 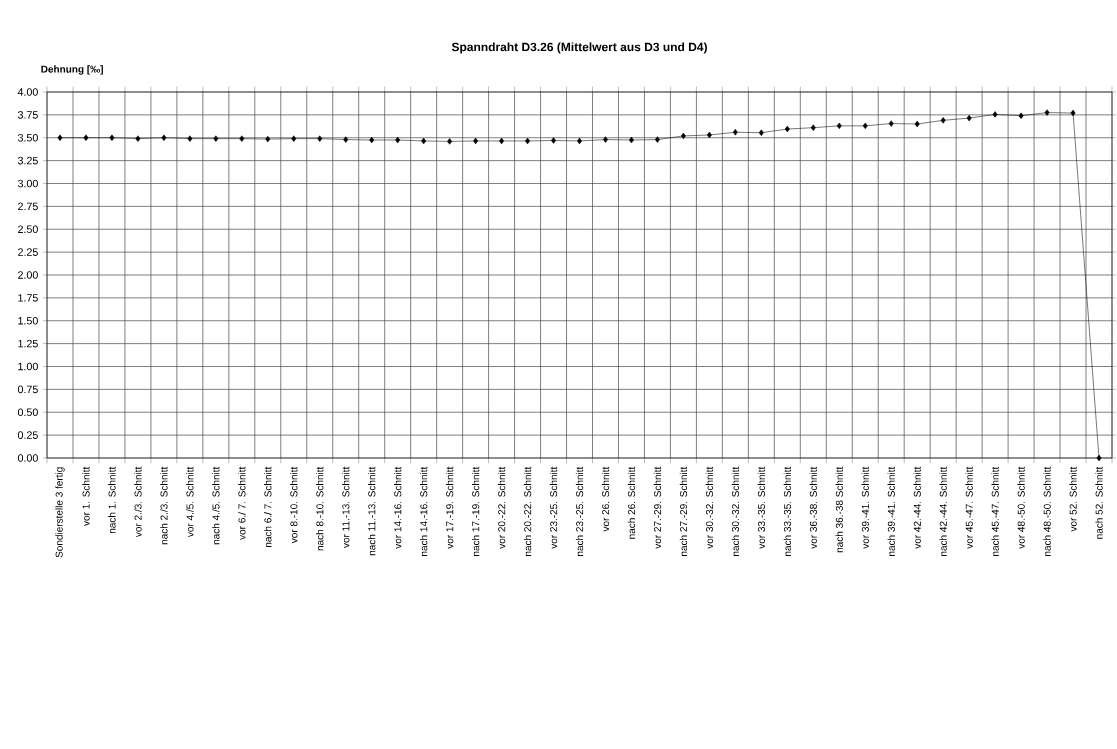 What do you see at coordinates (27, 137) in the screenshot?
I see `y-tick-label: 3.50` at bounding box center [27, 137].